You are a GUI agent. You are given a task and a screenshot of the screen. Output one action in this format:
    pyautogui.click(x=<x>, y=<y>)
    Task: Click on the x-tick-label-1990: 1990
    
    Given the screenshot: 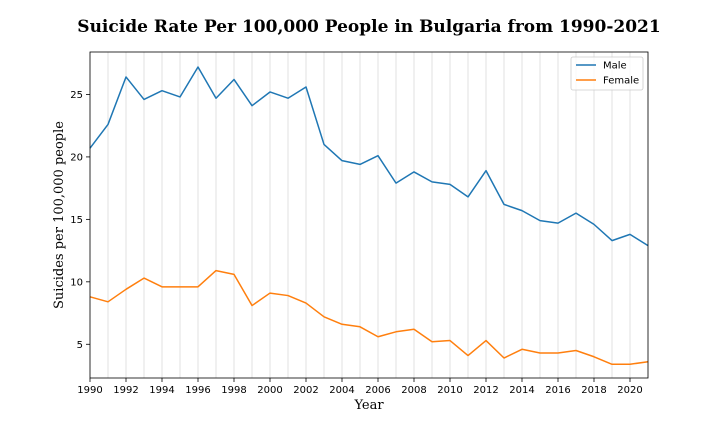 What is the action you would take?
    pyautogui.click(x=89, y=390)
    